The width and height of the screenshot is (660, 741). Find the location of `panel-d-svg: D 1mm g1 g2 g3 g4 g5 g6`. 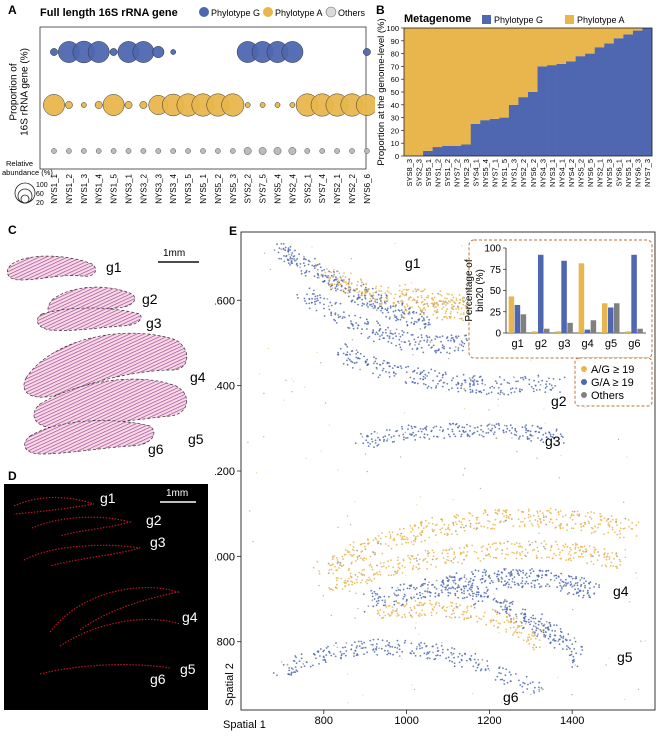

panel-d-svg: D 1mm g1 g2 g3 g4 g5 g6 is located at coordinates (106, 589).